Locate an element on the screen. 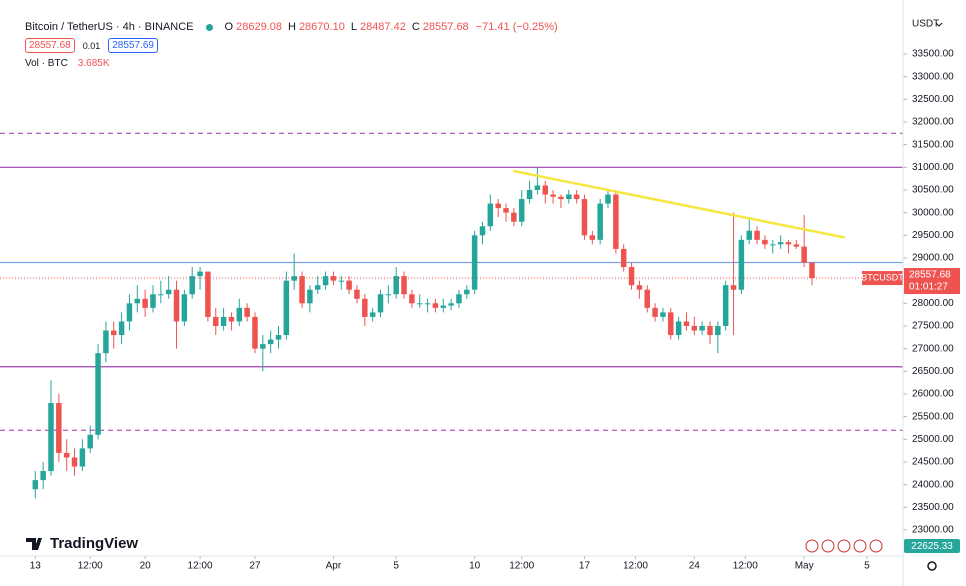 This screenshot has height=586, width=966. y-tick-label: 25000.00 is located at coordinates (933, 439).